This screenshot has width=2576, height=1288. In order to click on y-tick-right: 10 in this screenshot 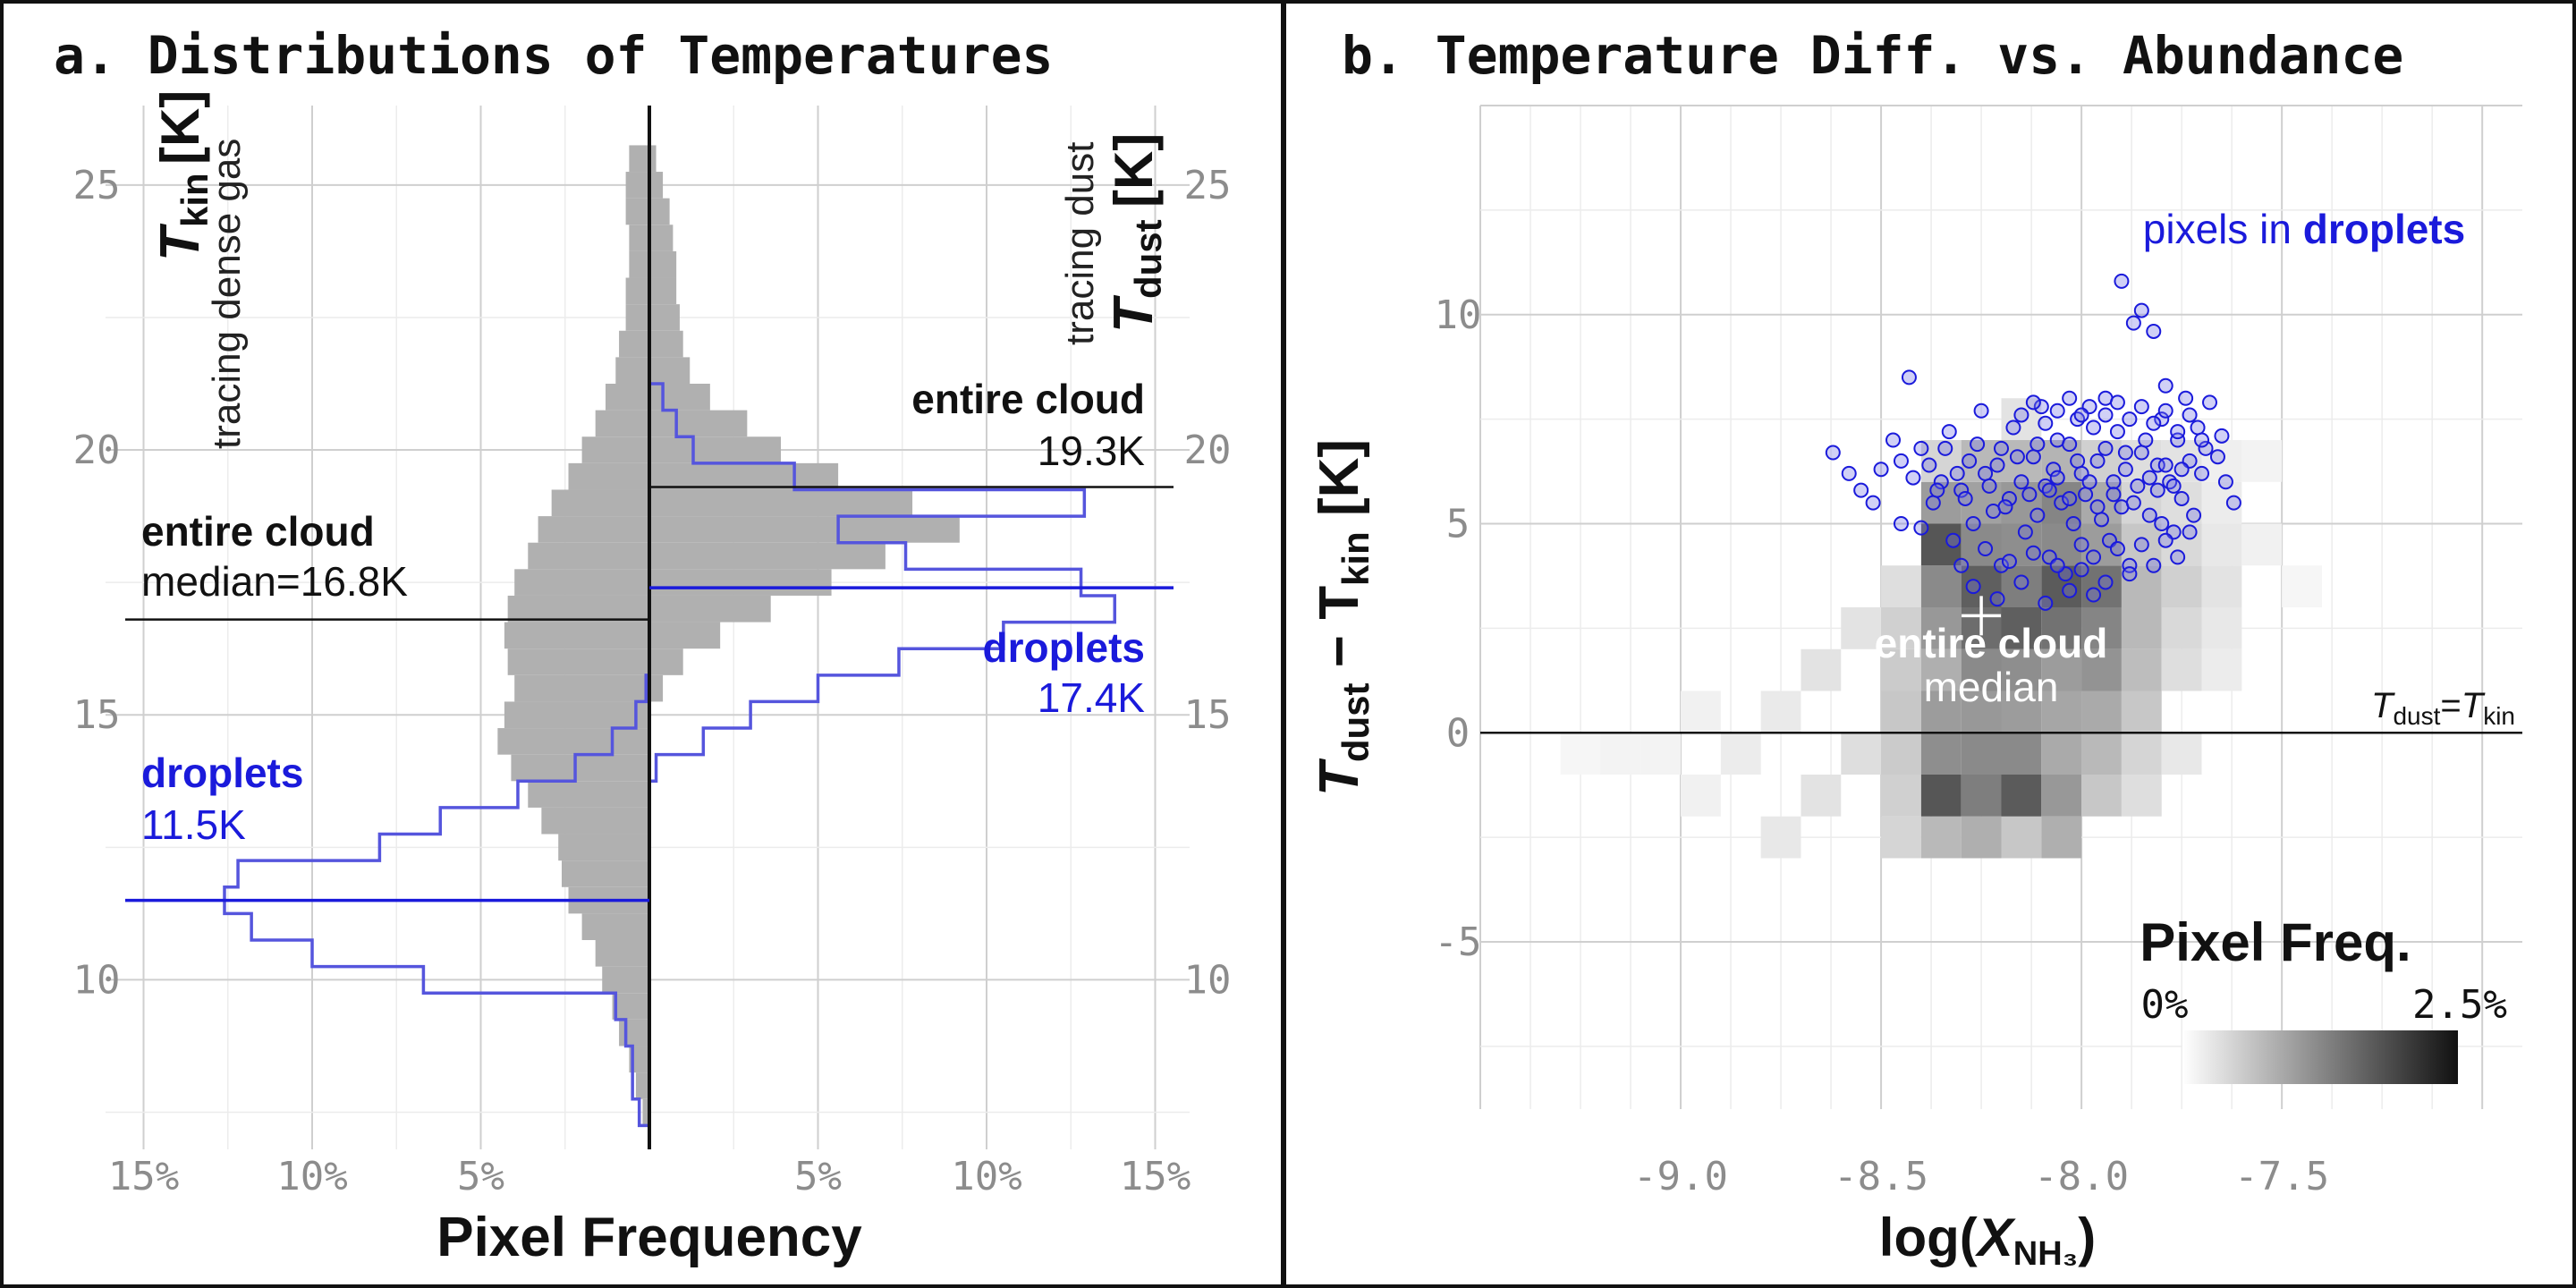, I will do `click(1208, 980)`.